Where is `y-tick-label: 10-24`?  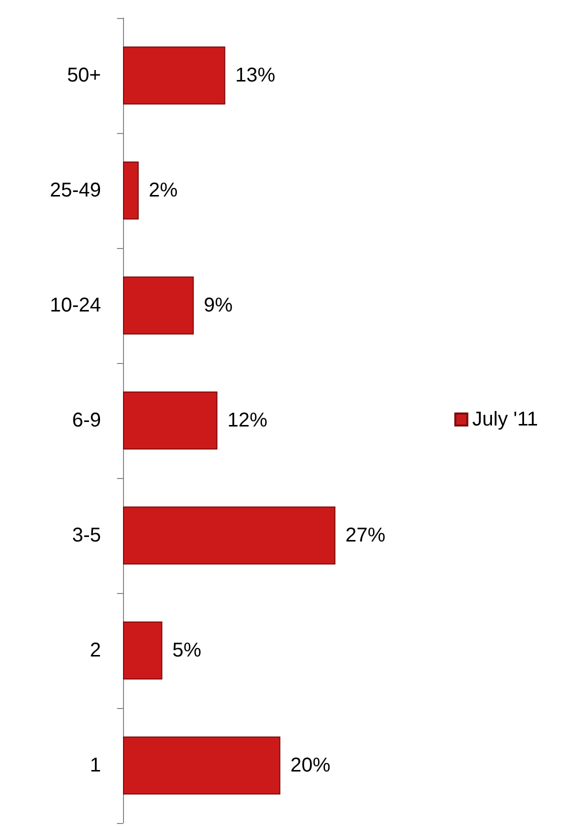 y-tick-label: 10-24 is located at coordinates (75, 305).